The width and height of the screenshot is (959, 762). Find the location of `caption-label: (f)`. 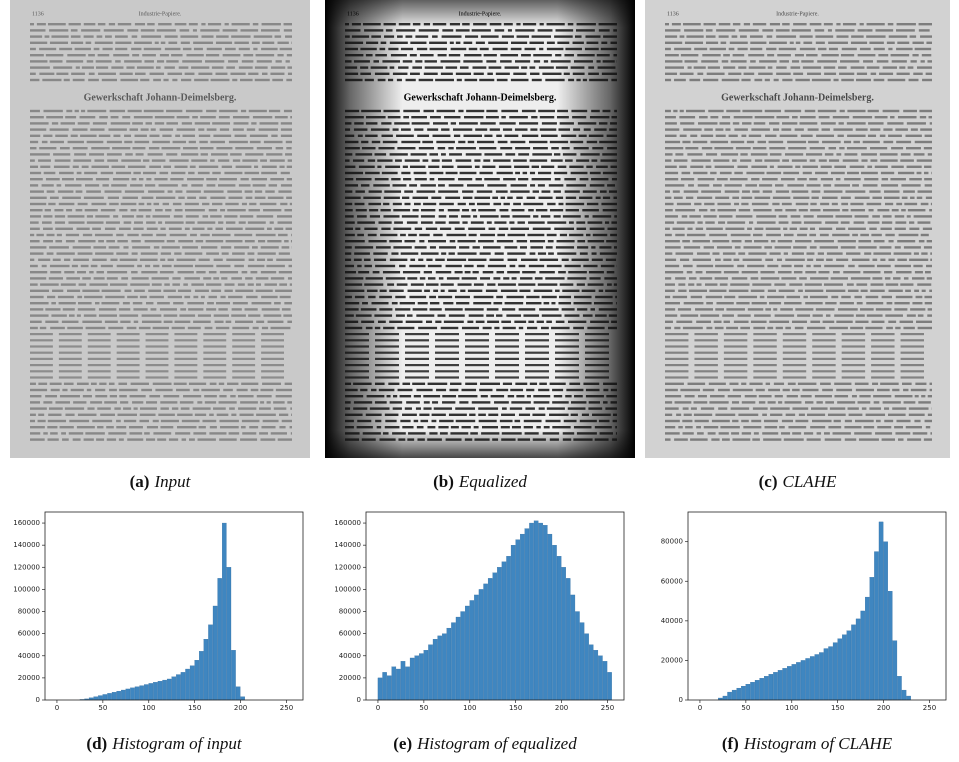

caption-label: (f) is located at coordinates (730, 743).